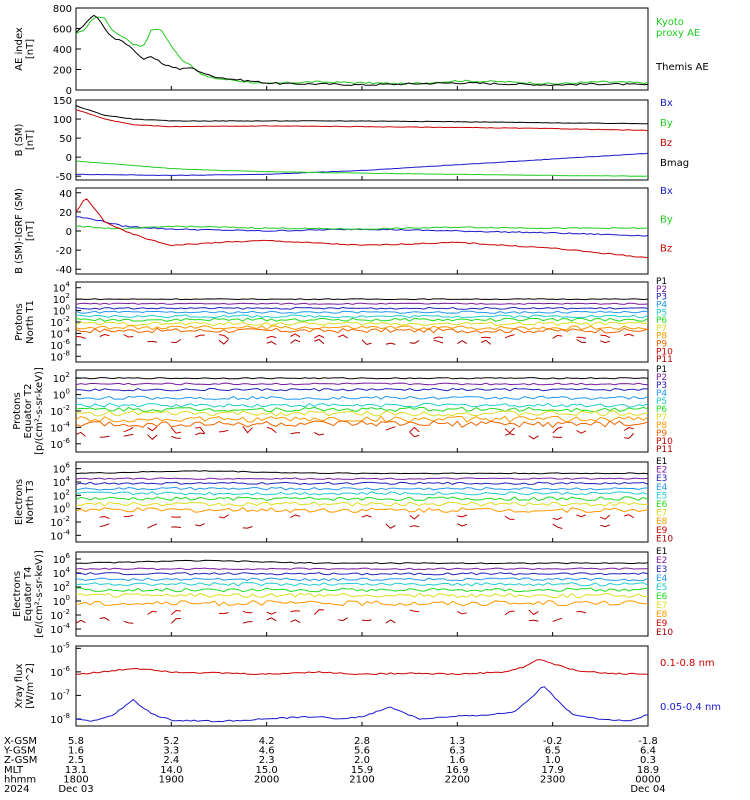  I want to click on y-axis-label: AE index, so click(19, 49).